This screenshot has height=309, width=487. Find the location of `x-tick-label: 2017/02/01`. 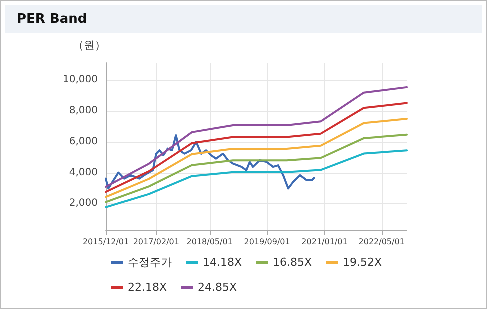

x-tick-label: 2017/02/01 is located at coordinates (156, 242).